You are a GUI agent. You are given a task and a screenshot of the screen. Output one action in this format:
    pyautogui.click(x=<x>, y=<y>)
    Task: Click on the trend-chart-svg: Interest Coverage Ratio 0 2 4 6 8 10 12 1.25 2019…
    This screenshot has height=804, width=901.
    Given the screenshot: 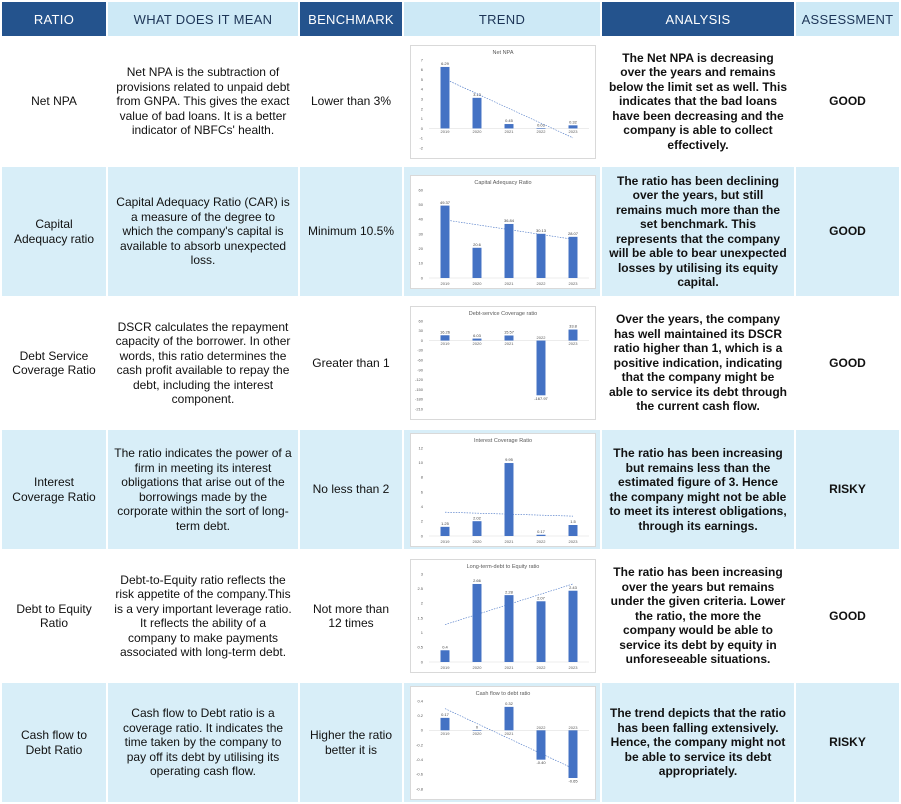 What is the action you would take?
    pyautogui.click(x=504, y=491)
    